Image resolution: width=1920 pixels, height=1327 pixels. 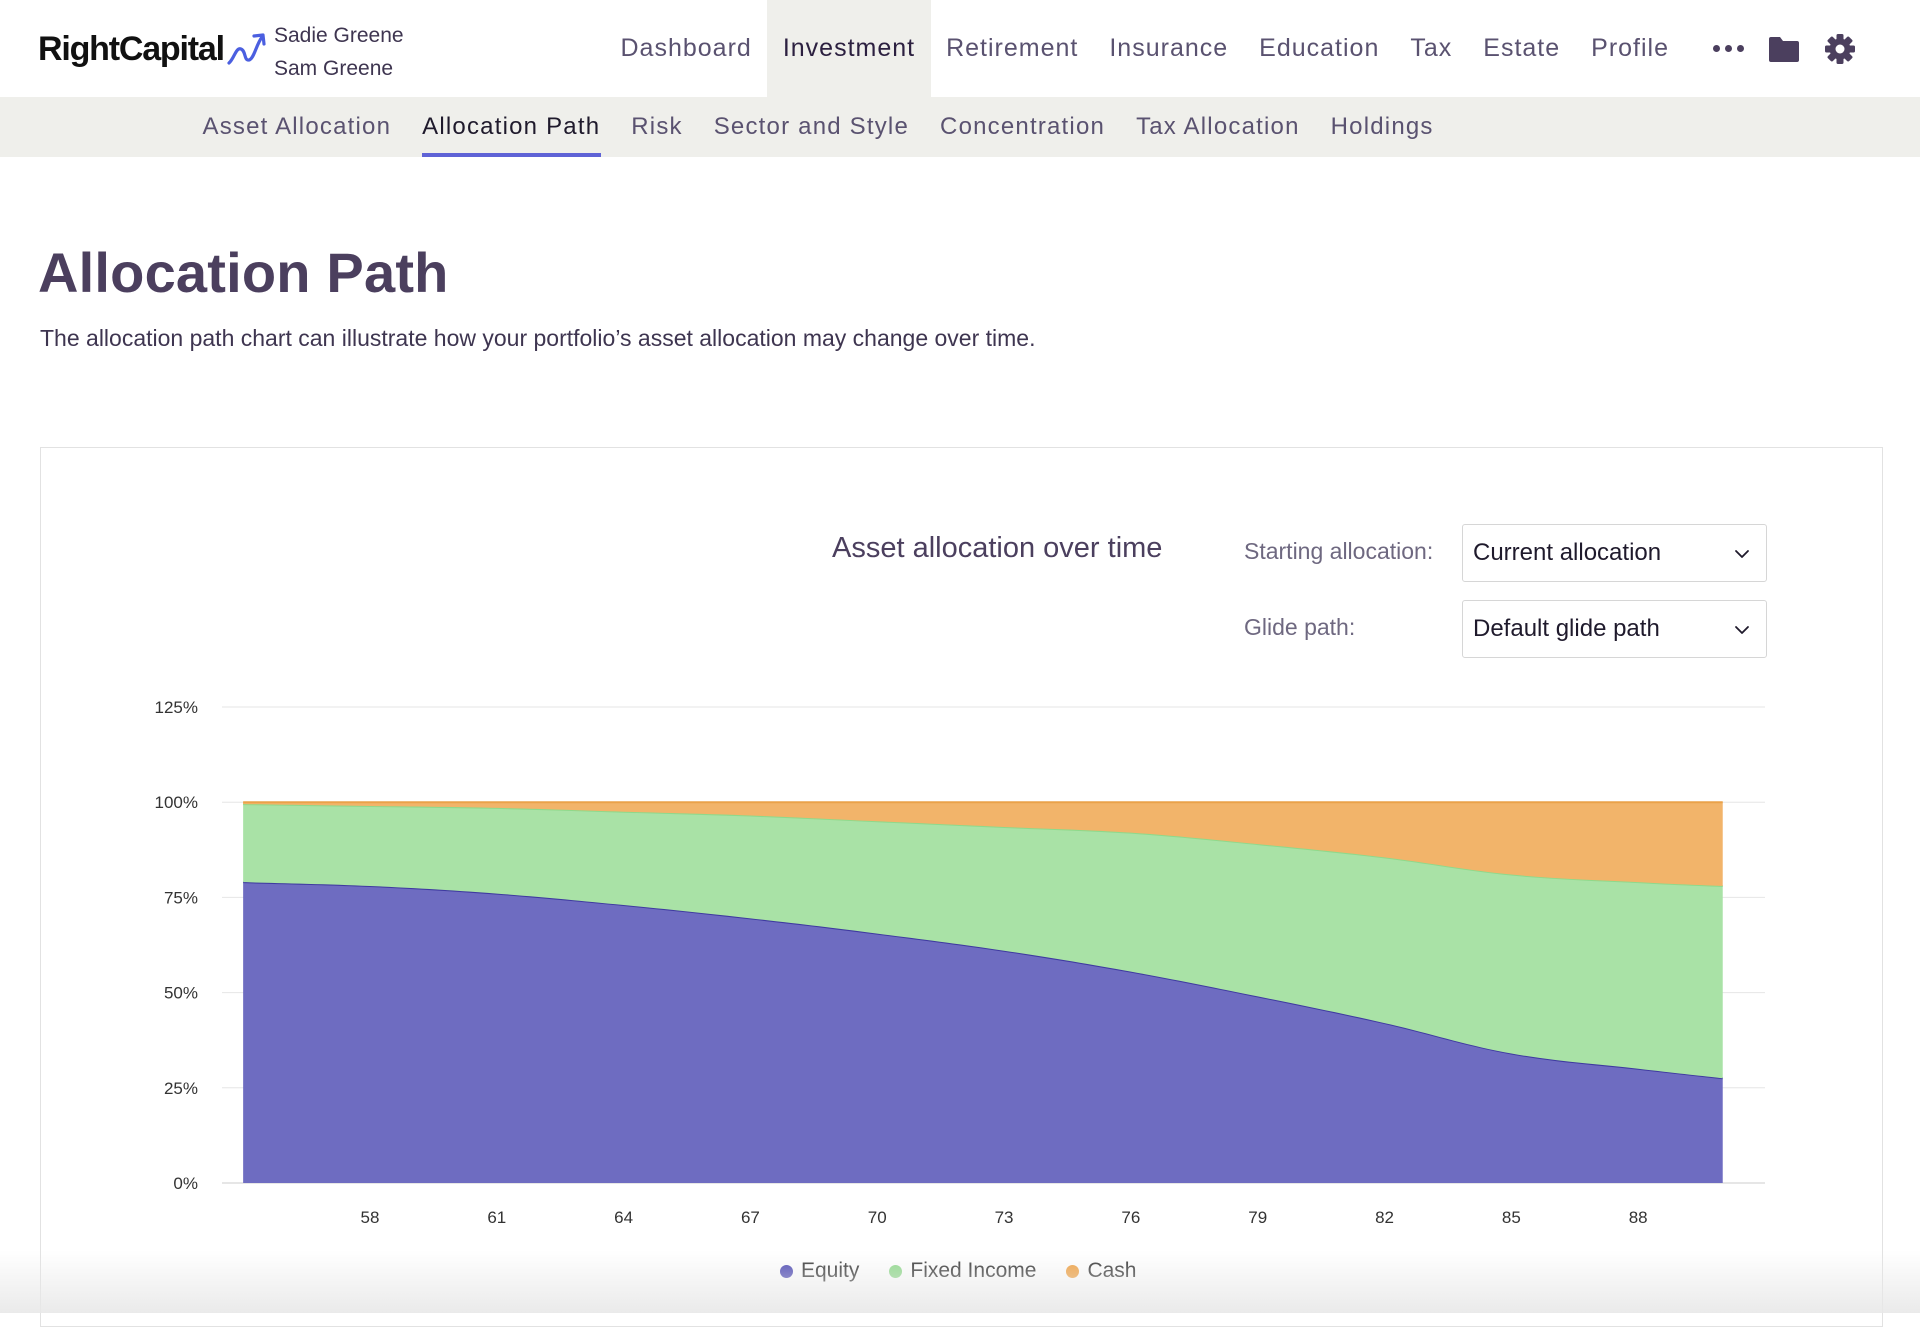 I want to click on glide-path-value: Default glide path, so click(x=1566, y=628).